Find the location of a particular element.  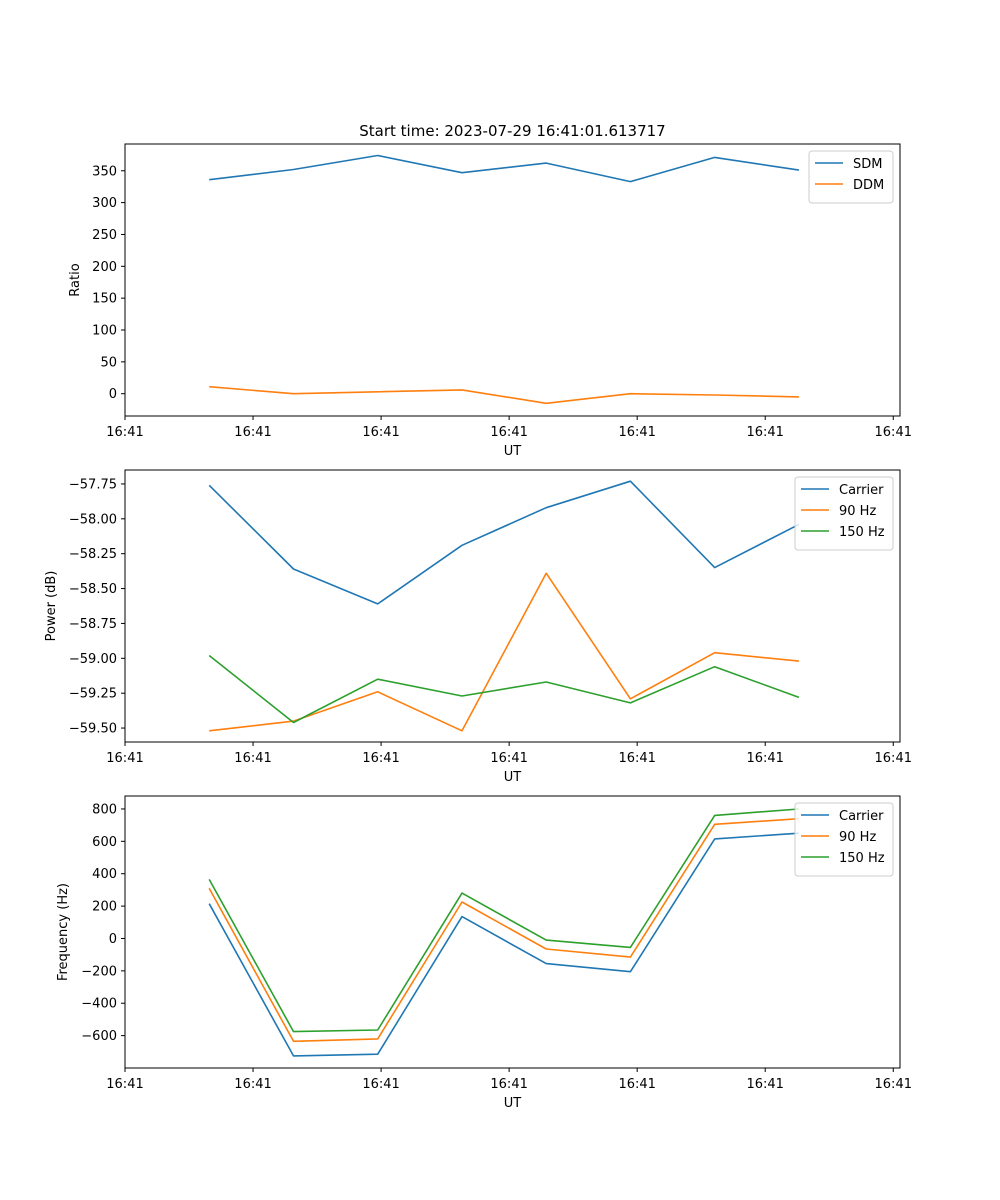

y-tick-label: 50 is located at coordinates (108, 362).